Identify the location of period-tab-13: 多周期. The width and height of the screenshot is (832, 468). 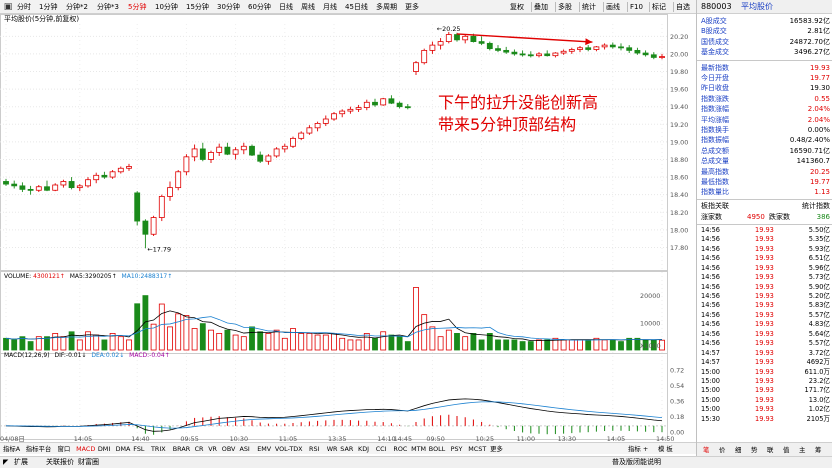
(386, 7).